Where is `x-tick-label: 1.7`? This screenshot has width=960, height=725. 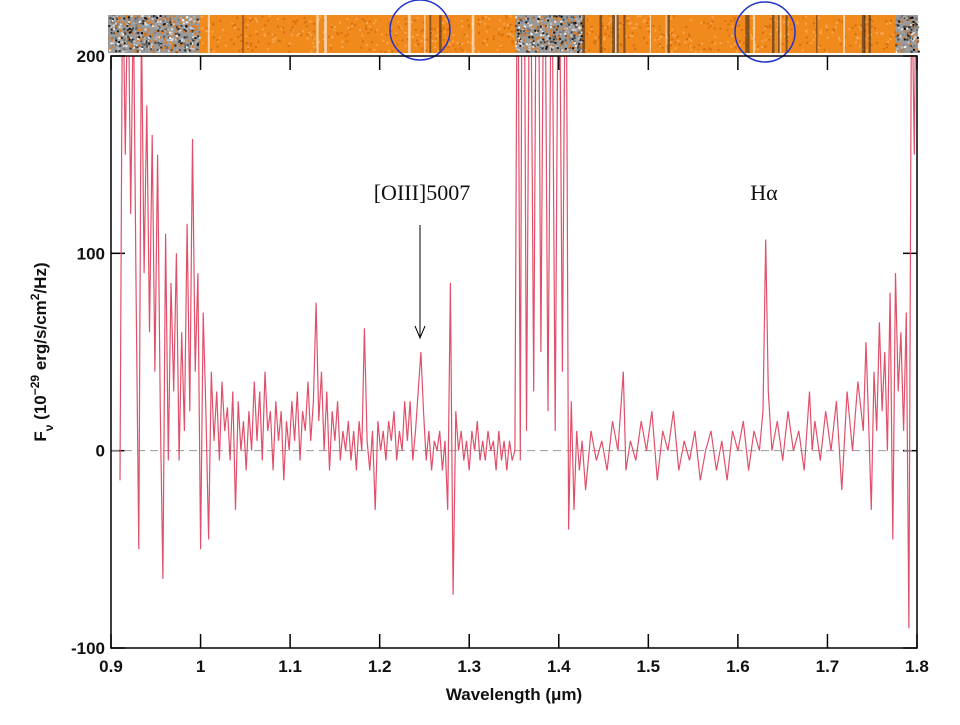 x-tick-label: 1.7 is located at coordinates (828, 666).